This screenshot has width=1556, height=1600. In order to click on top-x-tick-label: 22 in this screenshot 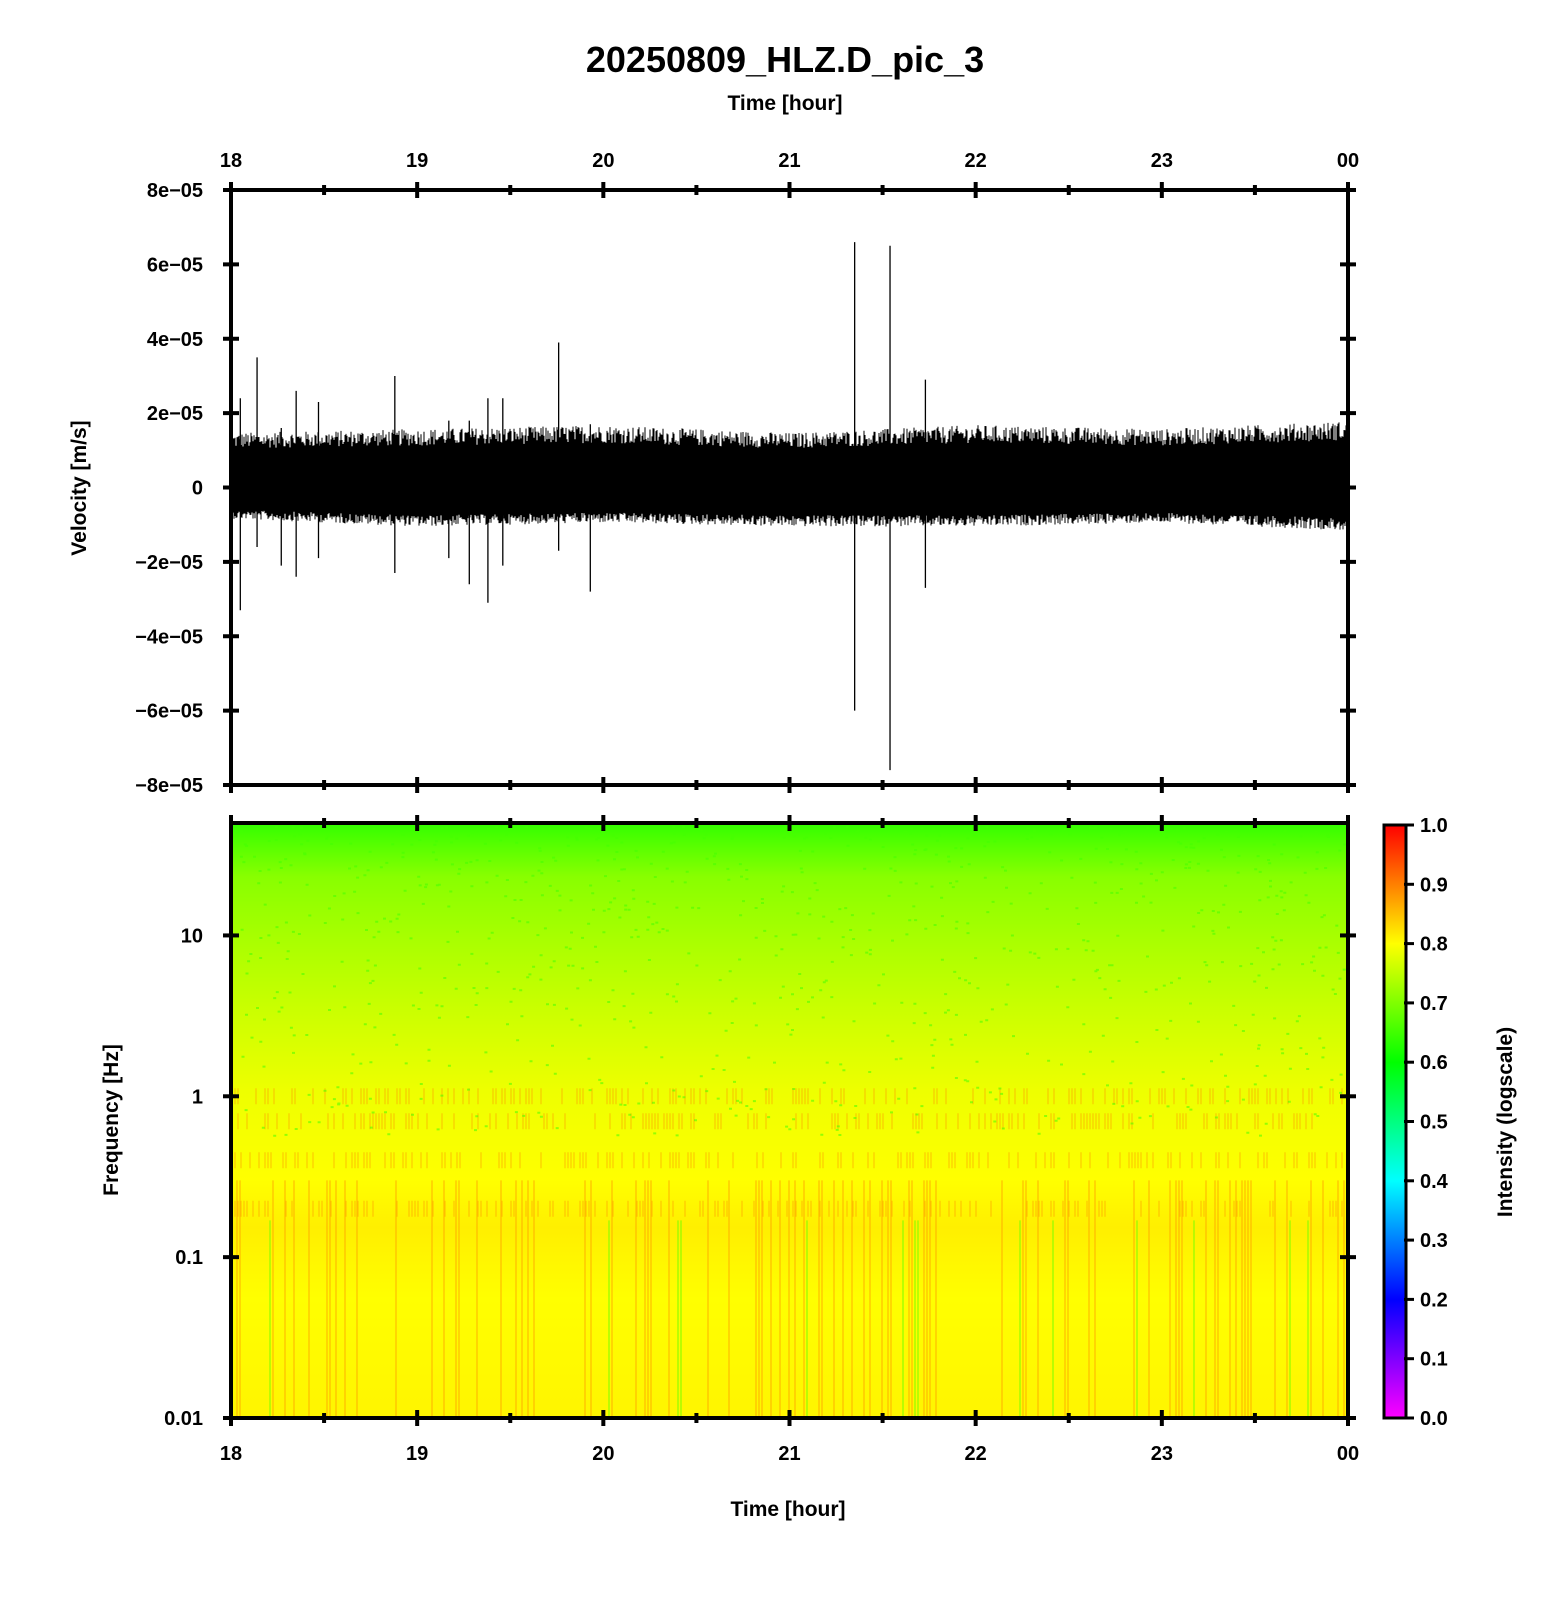, I will do `click(976, 161)`.